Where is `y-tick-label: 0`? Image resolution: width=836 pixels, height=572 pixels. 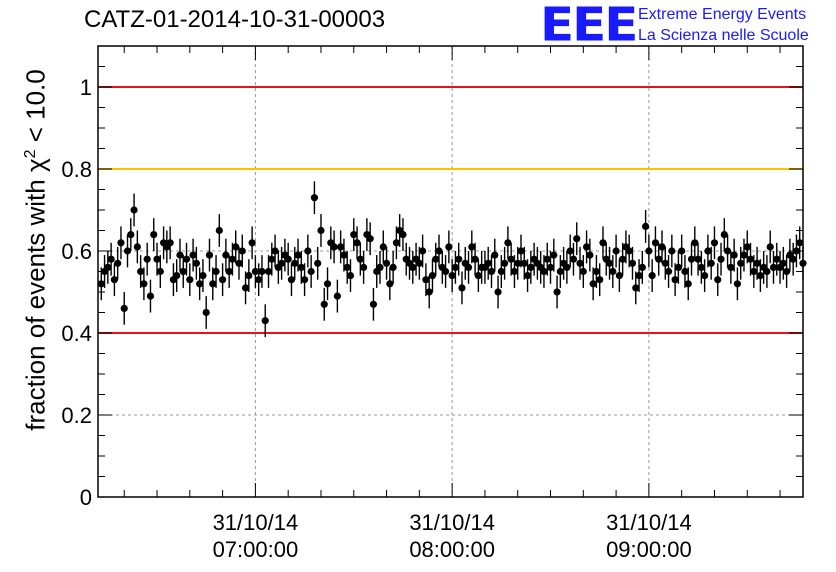 y-tick-label: 0 is located at coordinates (86, 497).